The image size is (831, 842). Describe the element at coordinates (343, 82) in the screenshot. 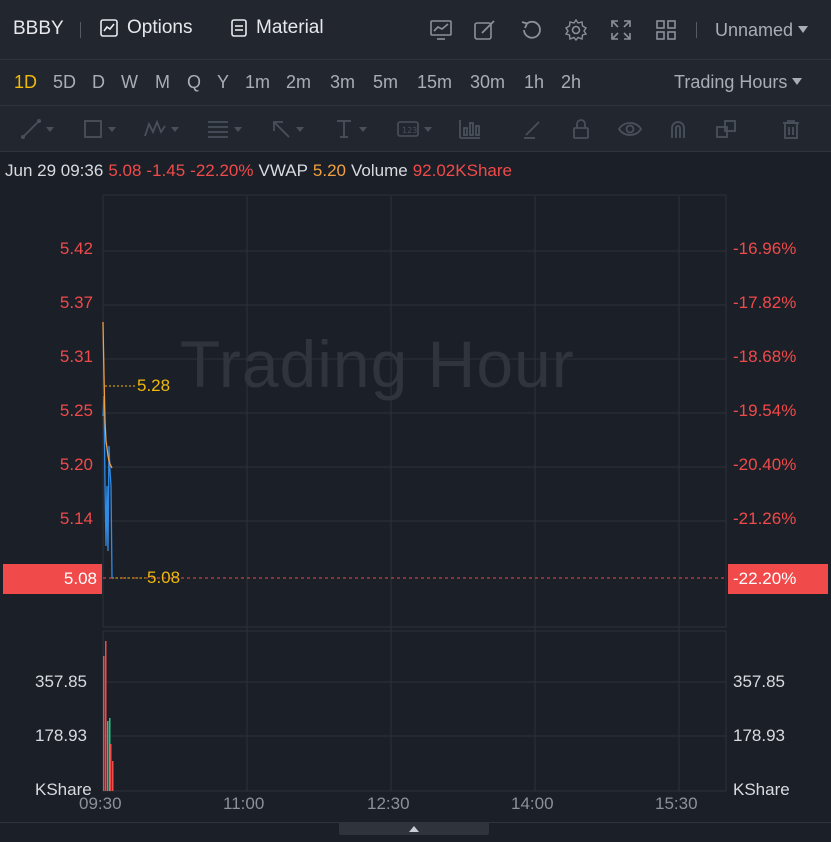

I see `timeframe-3m: 3m` at that location.